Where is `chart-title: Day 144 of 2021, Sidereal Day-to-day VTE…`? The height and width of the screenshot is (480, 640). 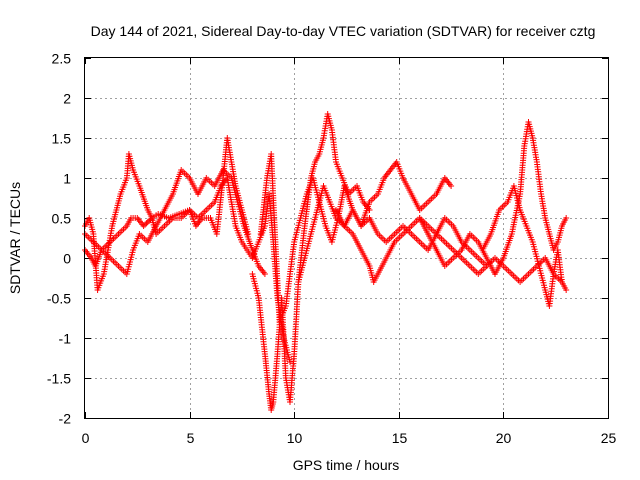
chart-title: Day 144 of 2021, Sidereal Day-to-day VTE… is located at coordinates (343, 31).